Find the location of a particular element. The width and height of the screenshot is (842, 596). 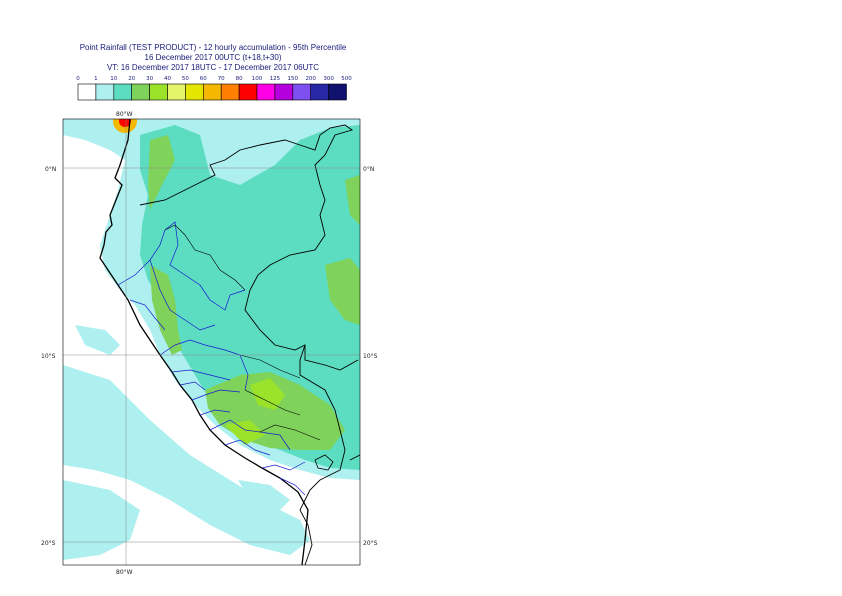

legend-tick-label: 500 is located at coordinates (346, 79).